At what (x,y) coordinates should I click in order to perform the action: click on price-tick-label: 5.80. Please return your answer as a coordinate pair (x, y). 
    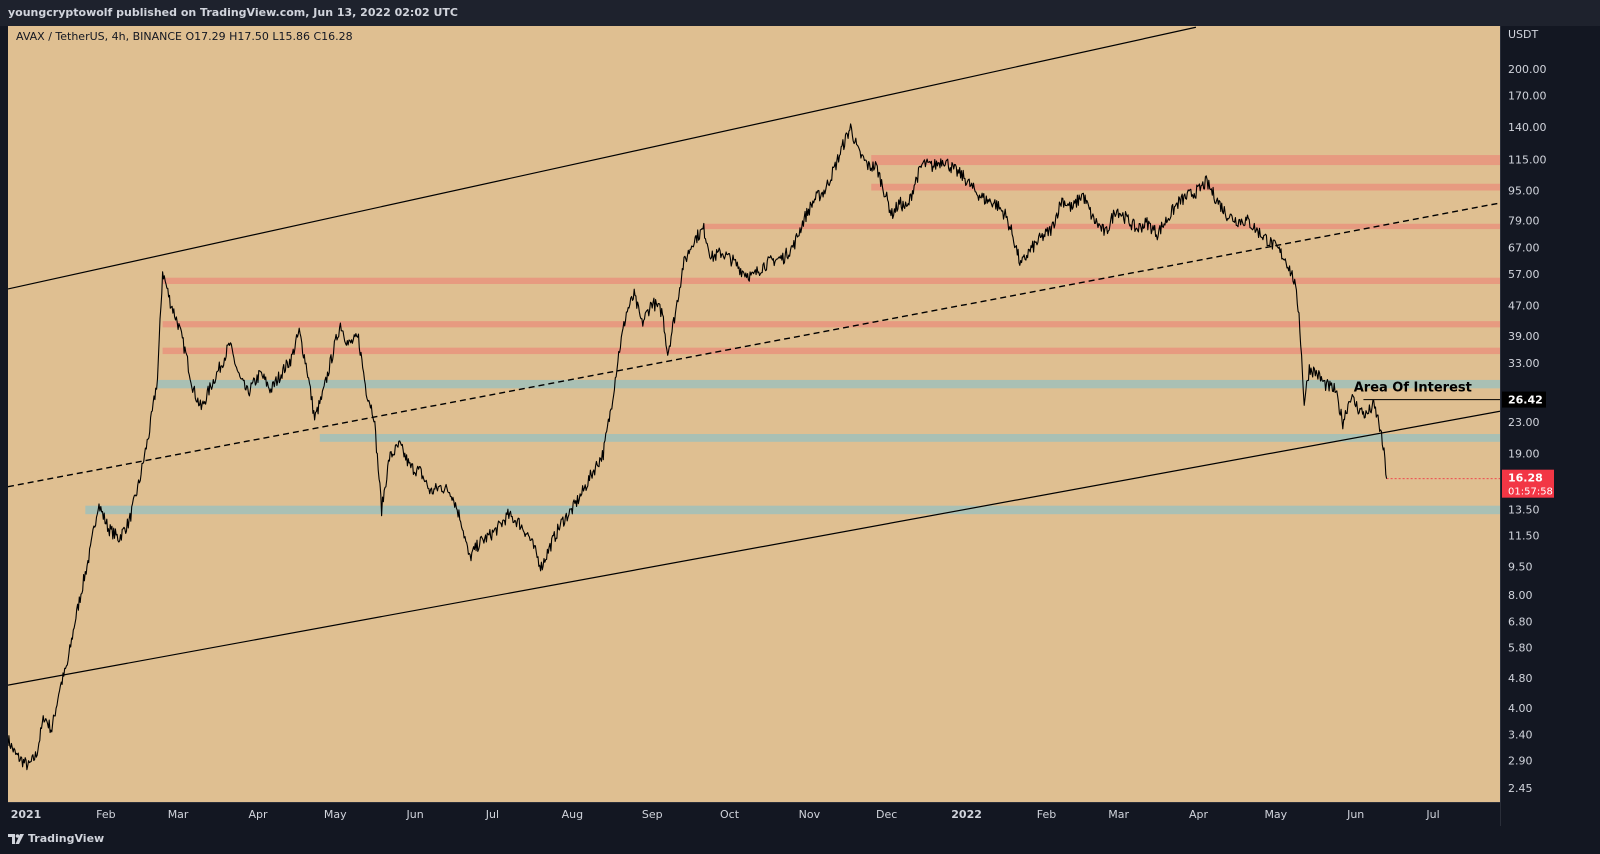
    Looking at the image, I should click on (1520, 647).